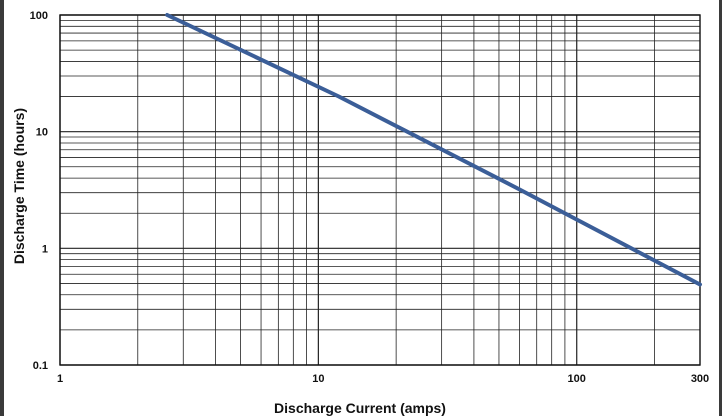 The height and width of the screenshot is (416, 722). What do you see at coordinates (60, 379) in the screenshot?
I see `x-tick-label: 1` at bounding box center [60, 379].